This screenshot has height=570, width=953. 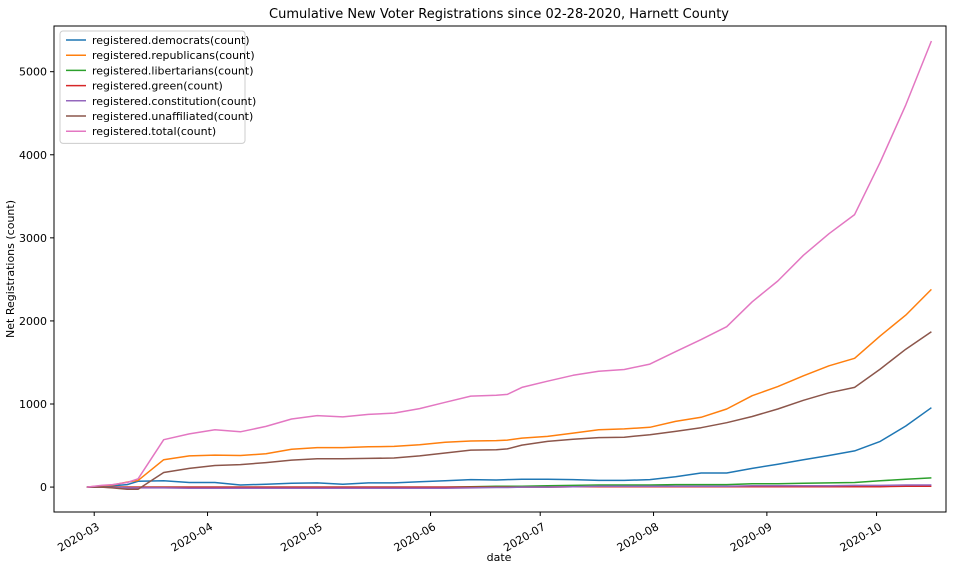 I want to click on x-tick-label: 2020-04, so click(x=192, y=537).